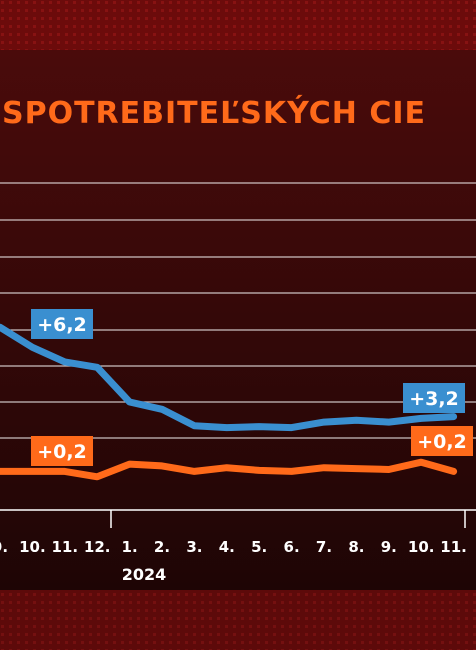 This screenshot has width=476, height=650. Describe the element at coordinates (214, 113) in the screenshot. I see `chart-title: SPOTREBITEĽSKÝCH CIE` at that location.